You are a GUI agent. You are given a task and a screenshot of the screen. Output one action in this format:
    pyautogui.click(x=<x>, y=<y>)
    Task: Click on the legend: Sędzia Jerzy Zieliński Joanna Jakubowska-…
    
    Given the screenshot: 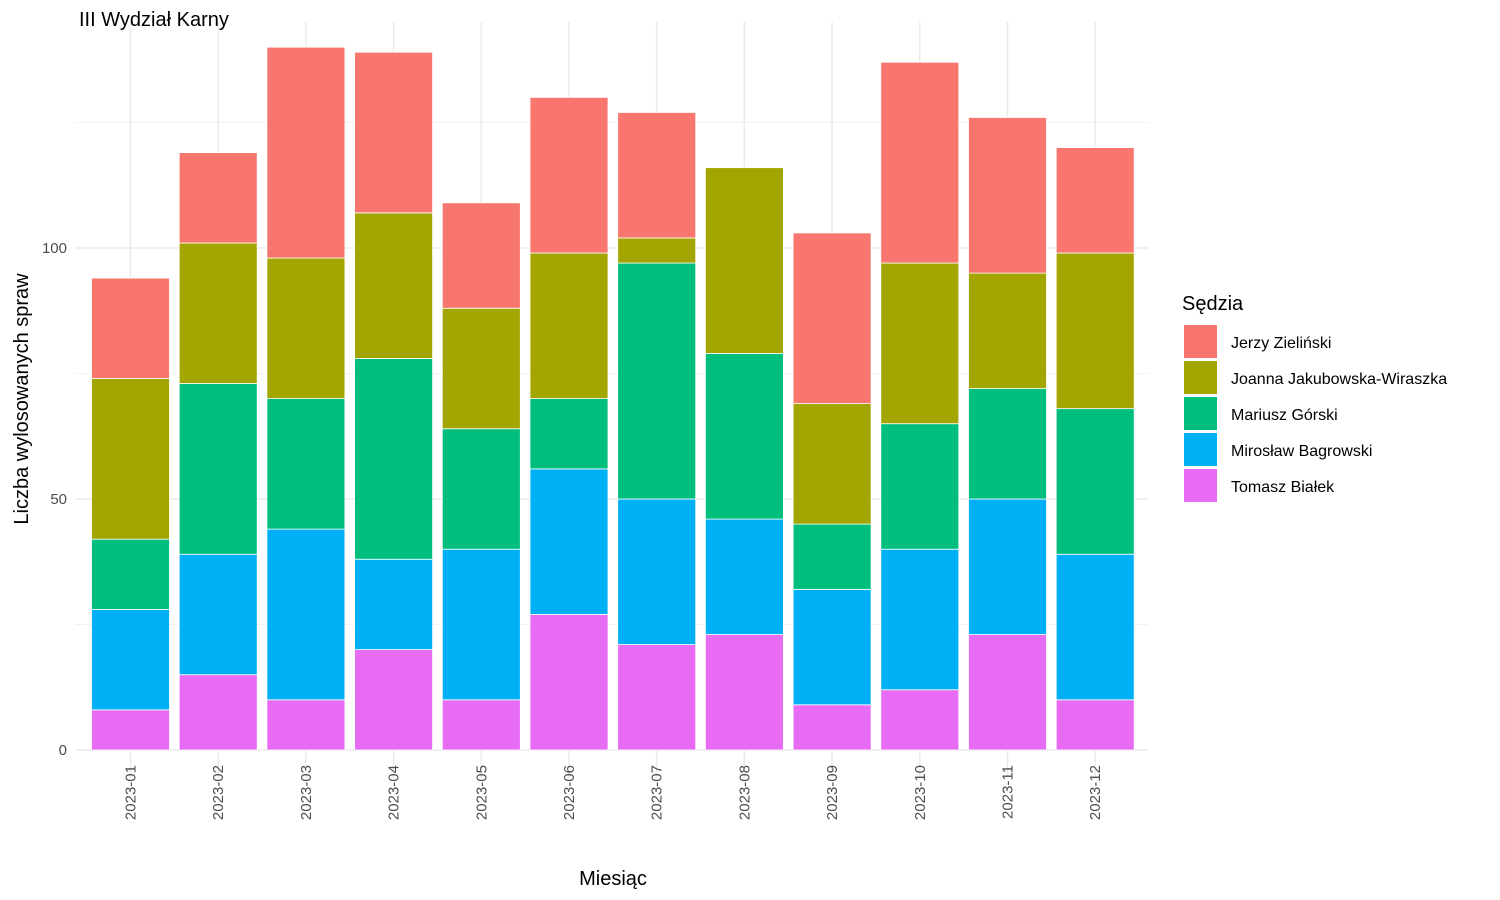 What is the action you would take?
    pyautogui.click(x=1314, y=397)
    